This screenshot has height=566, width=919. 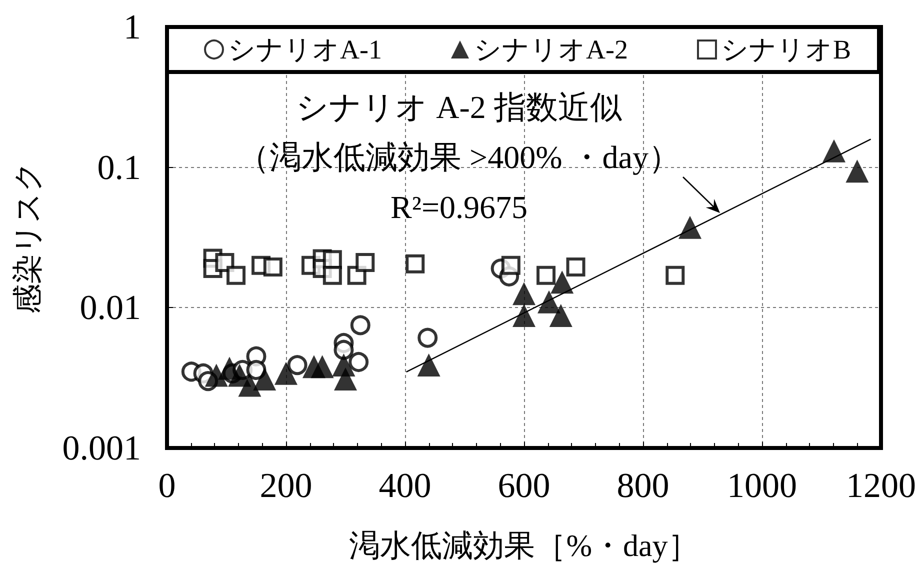 I want to click on x-axis-title: 渇水低減効果［%・day］, so click(x=524, y=545).